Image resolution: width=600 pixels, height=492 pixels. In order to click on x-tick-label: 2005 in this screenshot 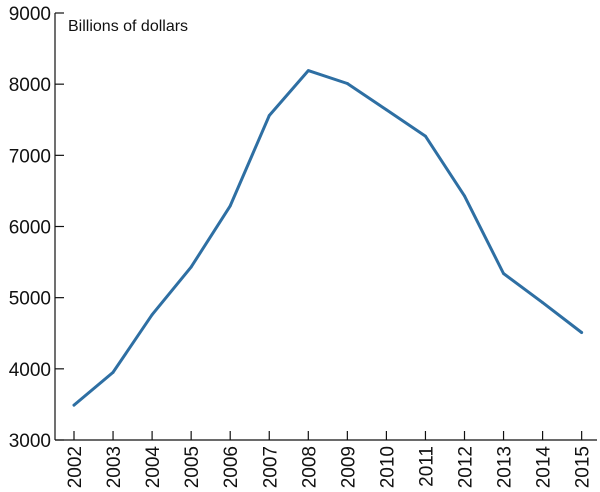, I will do `click(192, 467)`.